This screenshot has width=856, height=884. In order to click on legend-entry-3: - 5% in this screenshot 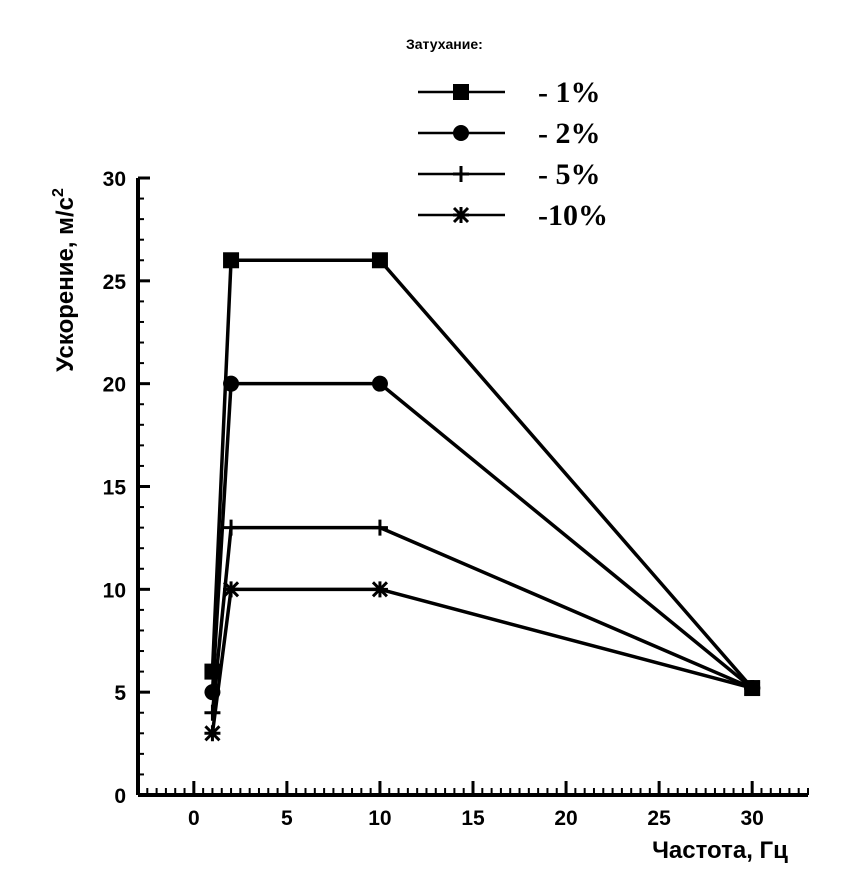, I will do `click(509, 174)`.